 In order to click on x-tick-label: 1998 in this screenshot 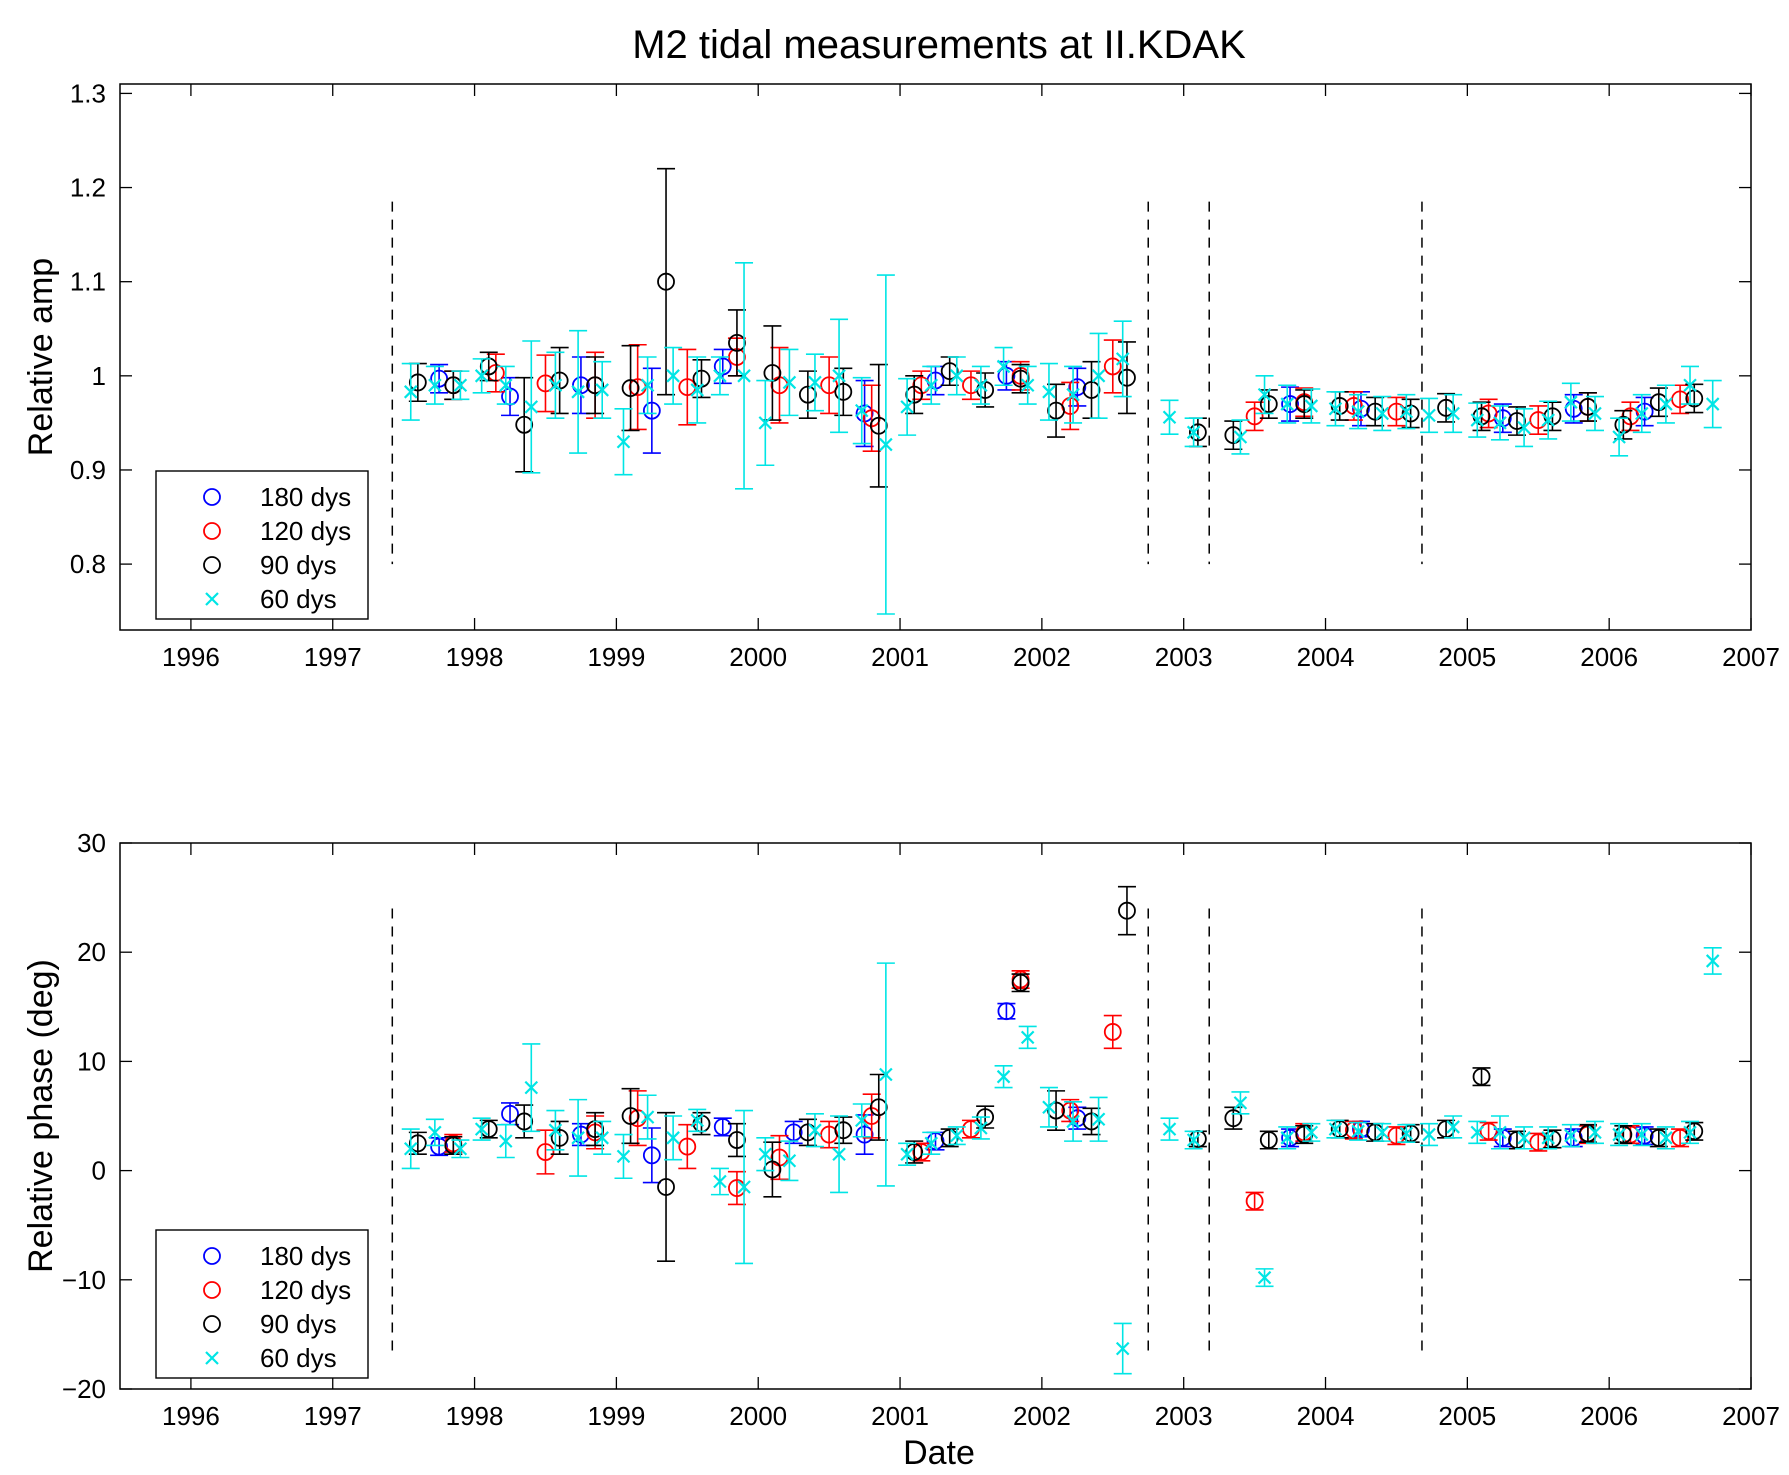, I will do `click(475, 1416)`.